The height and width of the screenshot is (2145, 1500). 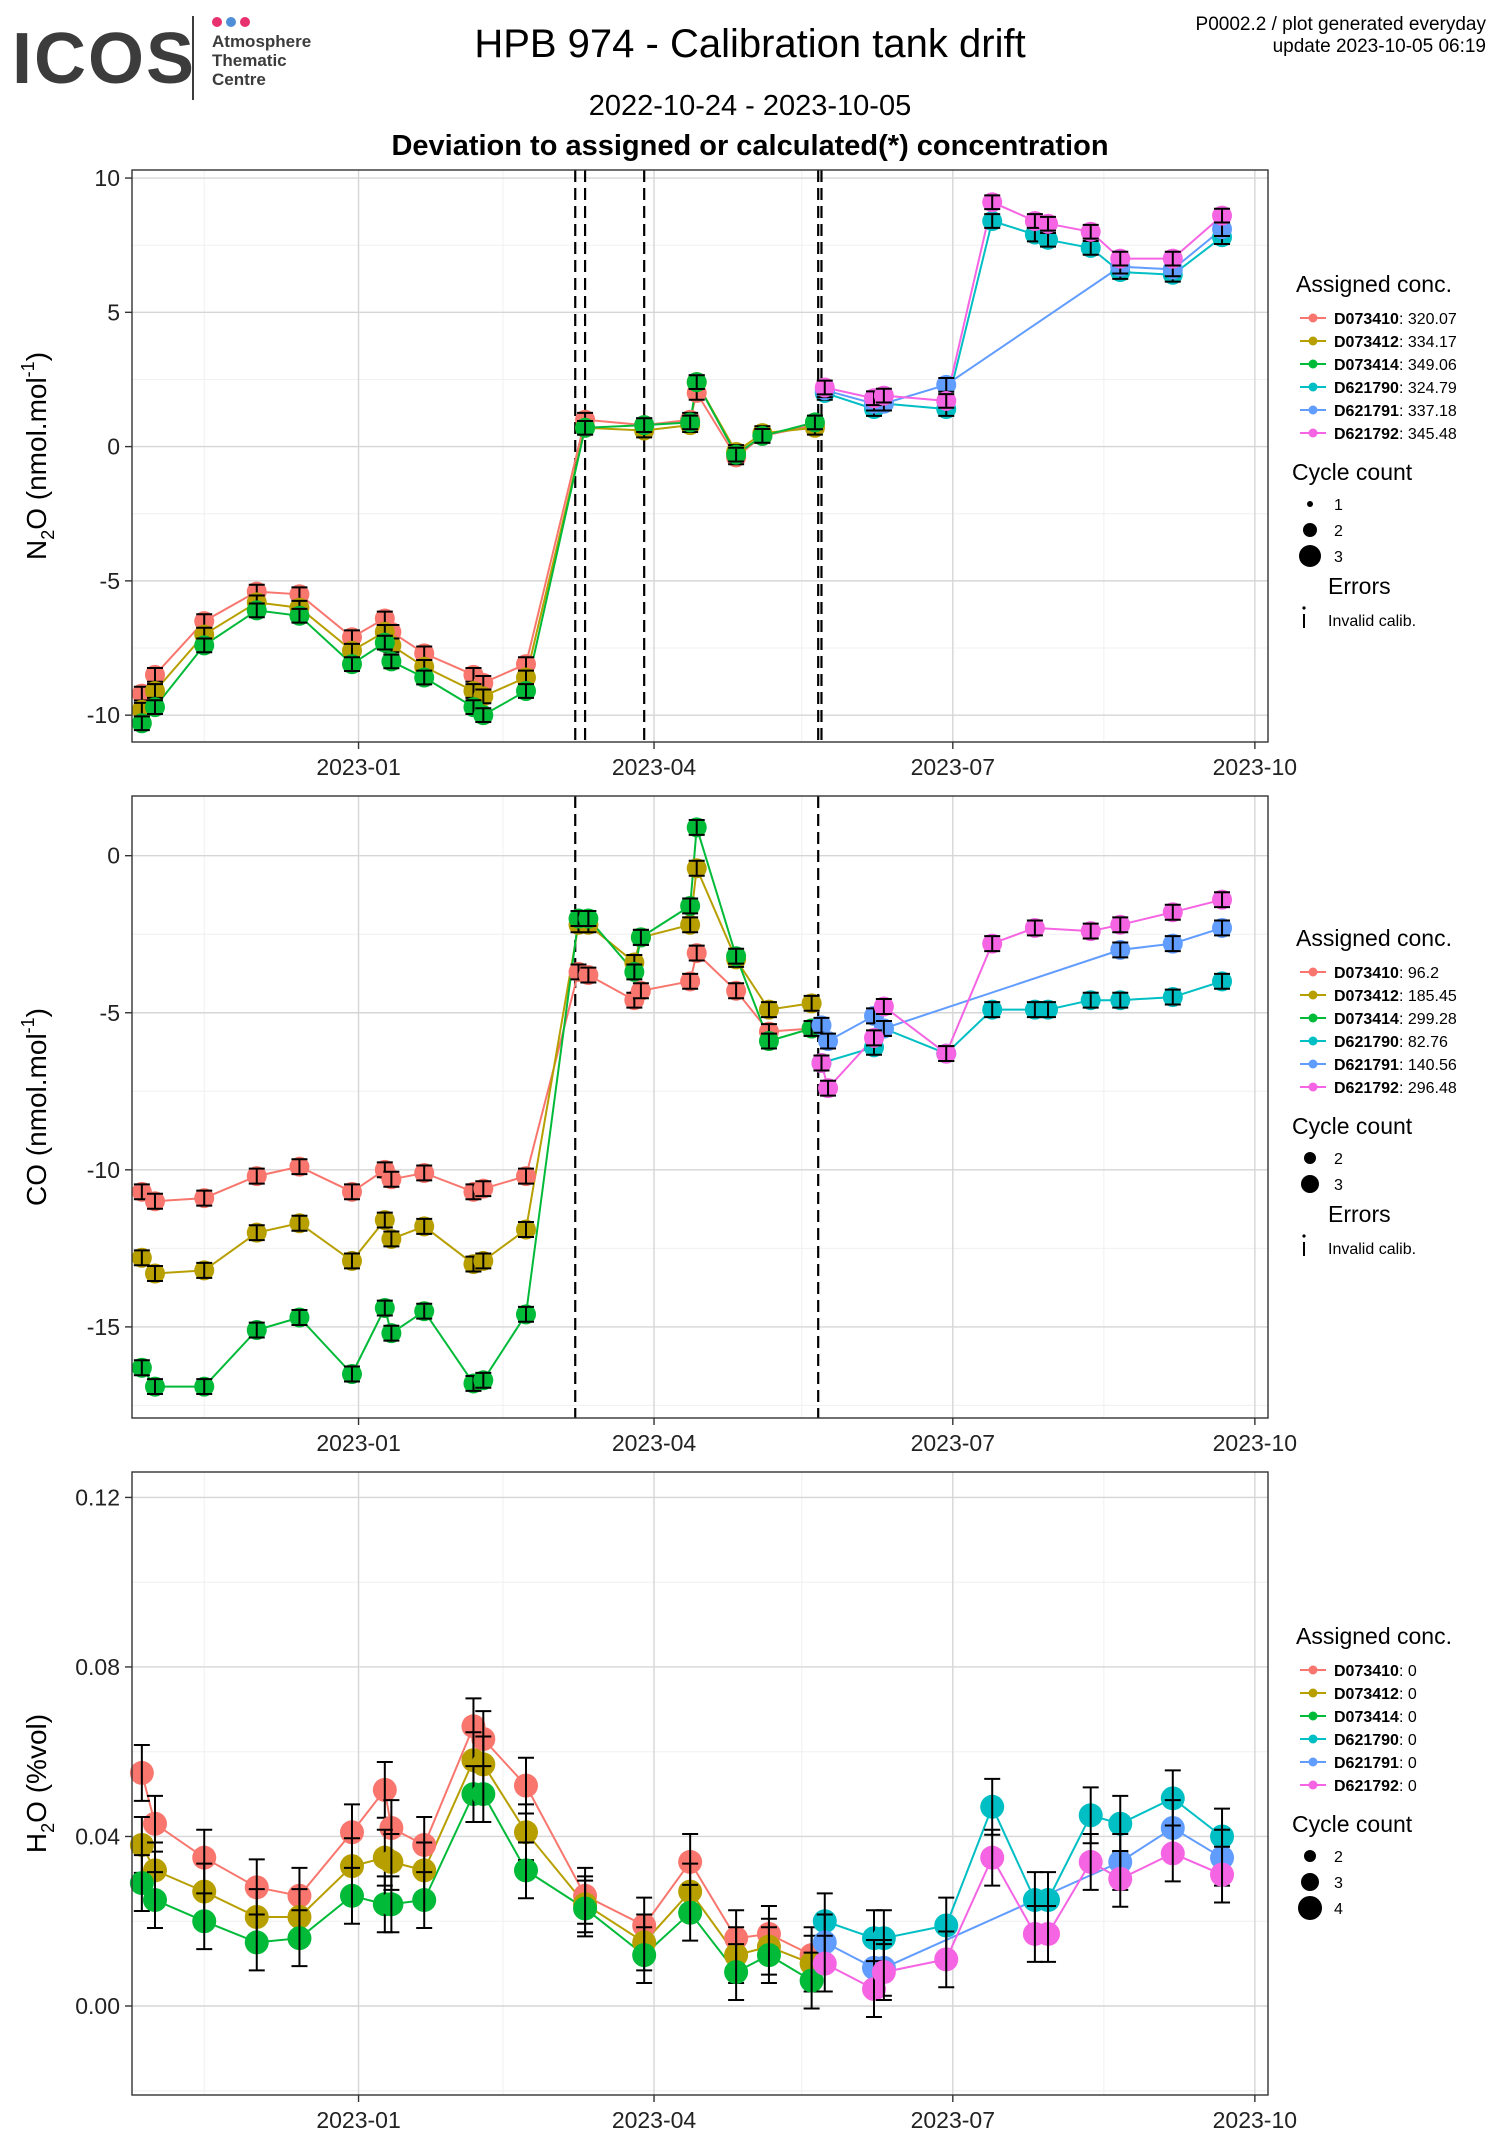 I want to click on update-timestamp: update 2023-10-05 06:19, so click(x=1379, y=46).